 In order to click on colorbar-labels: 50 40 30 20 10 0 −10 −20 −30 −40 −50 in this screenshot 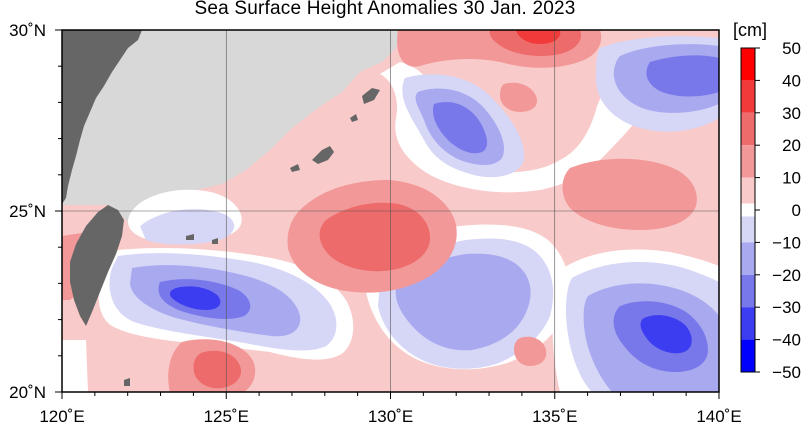, I will do `click(778, 210)`.